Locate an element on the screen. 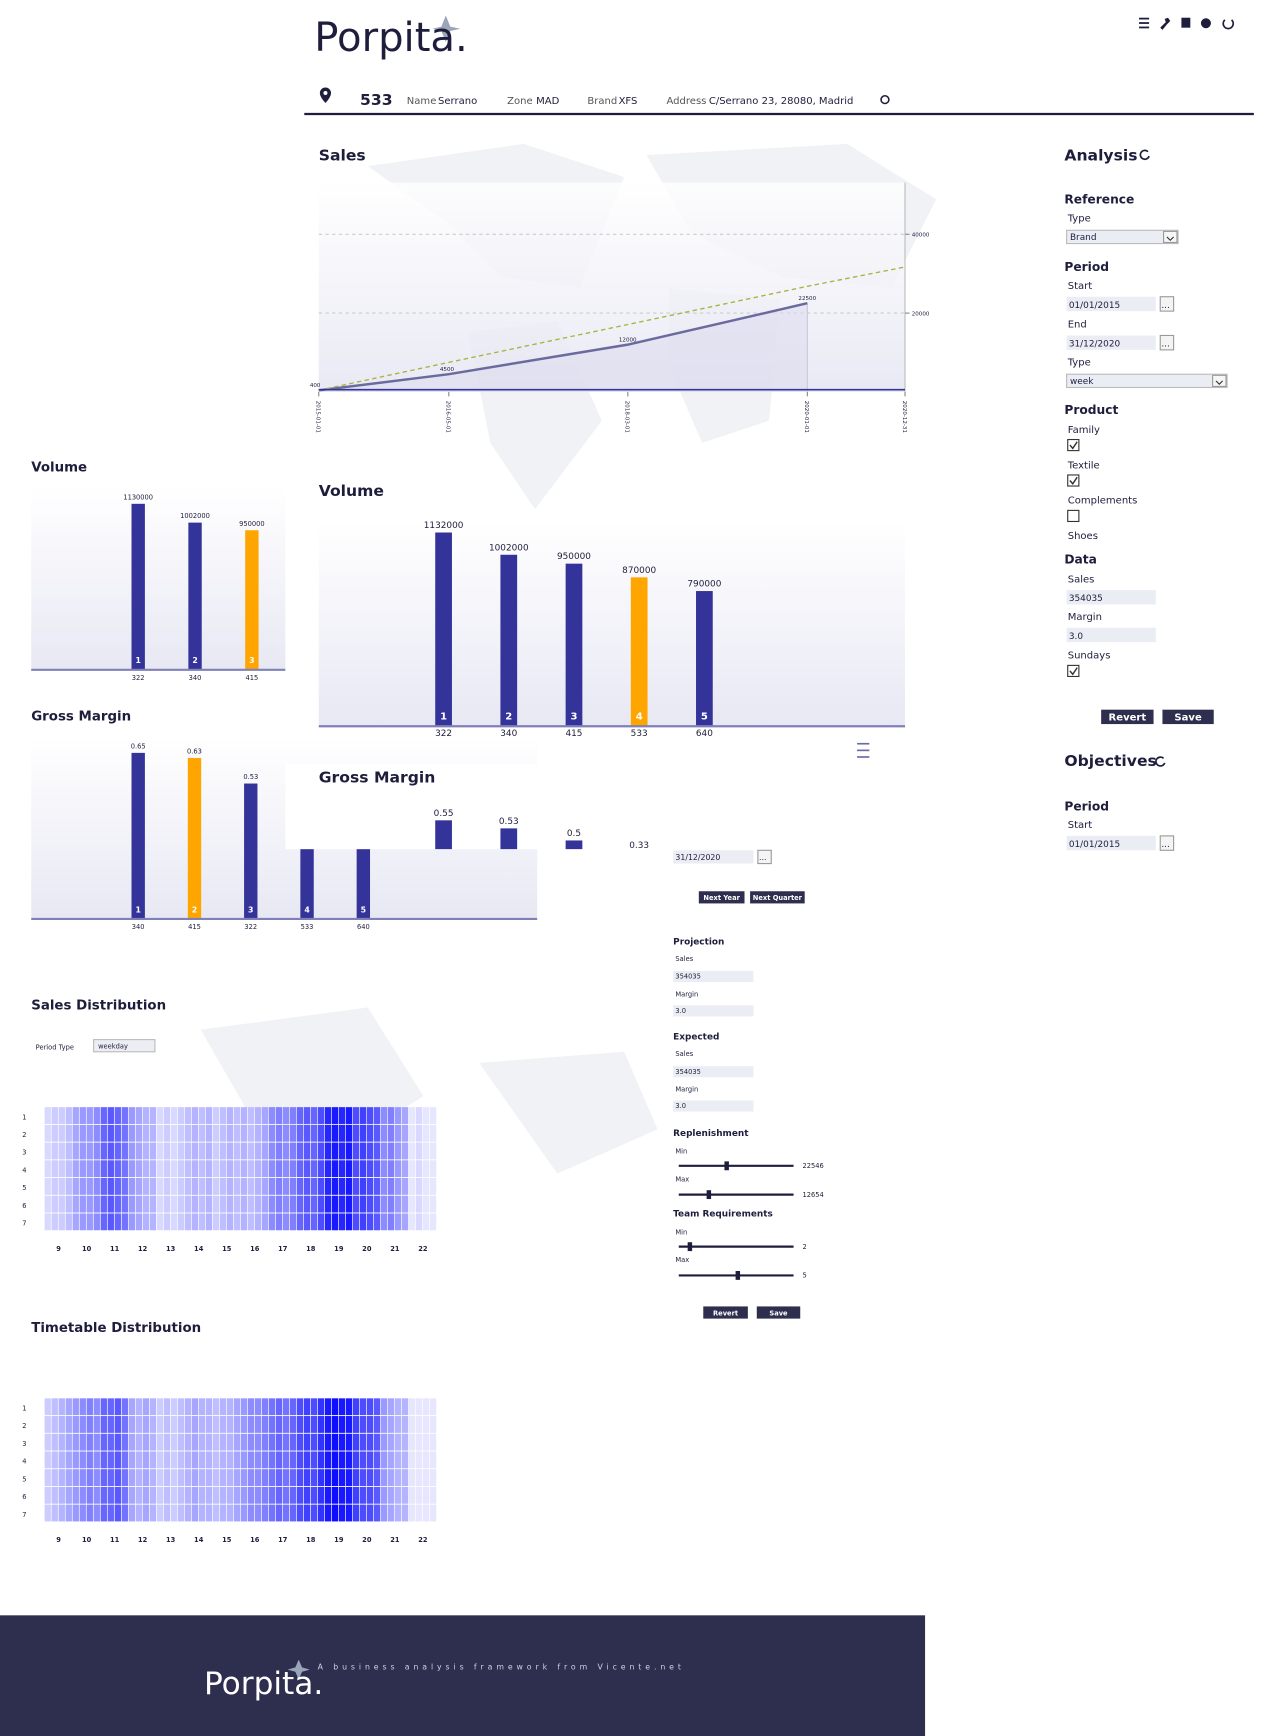 The image size is (1265, 1736). bar is located at coordinates (509, 640).